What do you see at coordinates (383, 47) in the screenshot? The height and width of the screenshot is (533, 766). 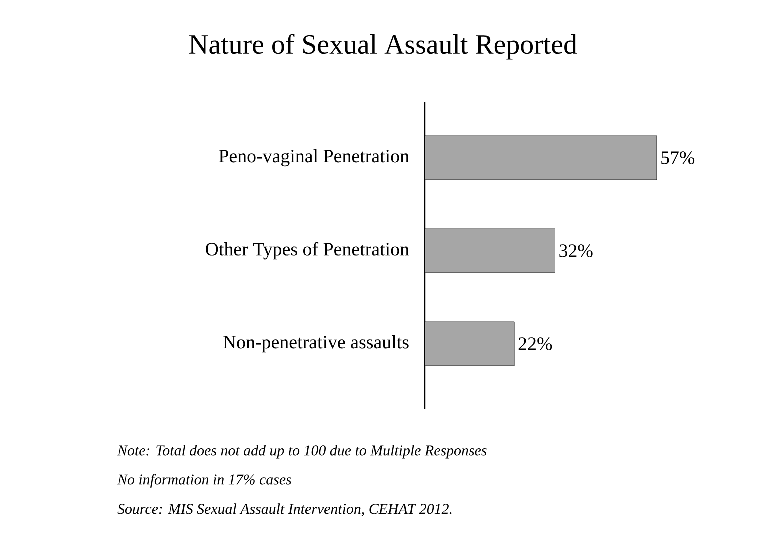 I see `chart-title: Nature of Sexual Assault Reported` at bounding box center [383, 47].